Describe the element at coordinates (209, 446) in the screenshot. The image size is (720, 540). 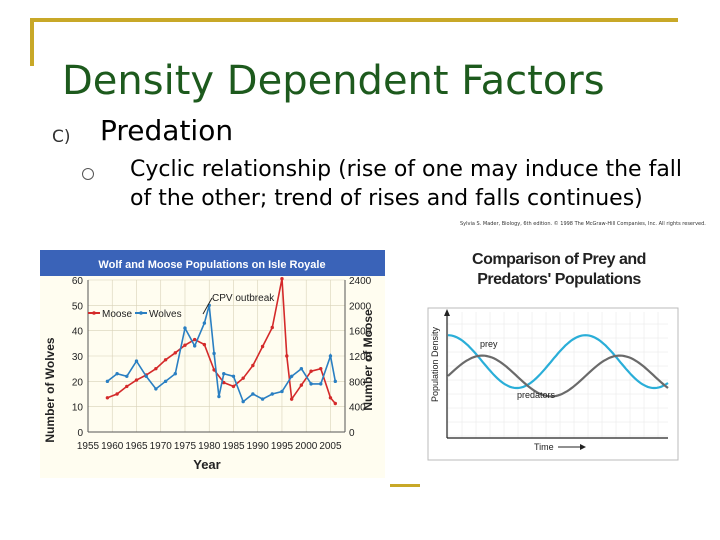
I see `chart1-x-tick-label: 1980` at that location.